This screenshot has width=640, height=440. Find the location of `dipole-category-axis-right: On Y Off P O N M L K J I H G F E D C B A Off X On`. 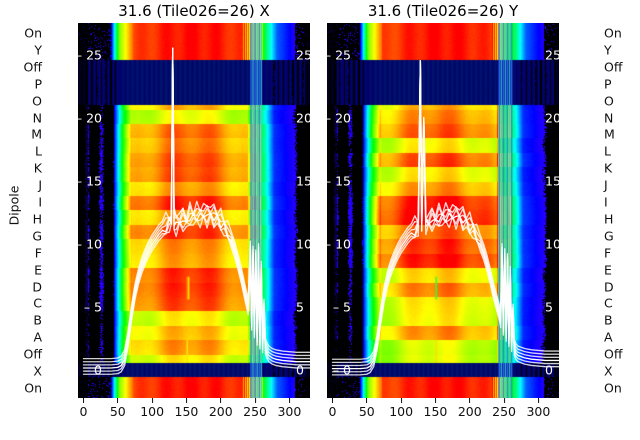

dipole-category-axis-right: On Y Off P O N M L K J I H G F E D C B A Off X On is located at coordinates (621, 210).